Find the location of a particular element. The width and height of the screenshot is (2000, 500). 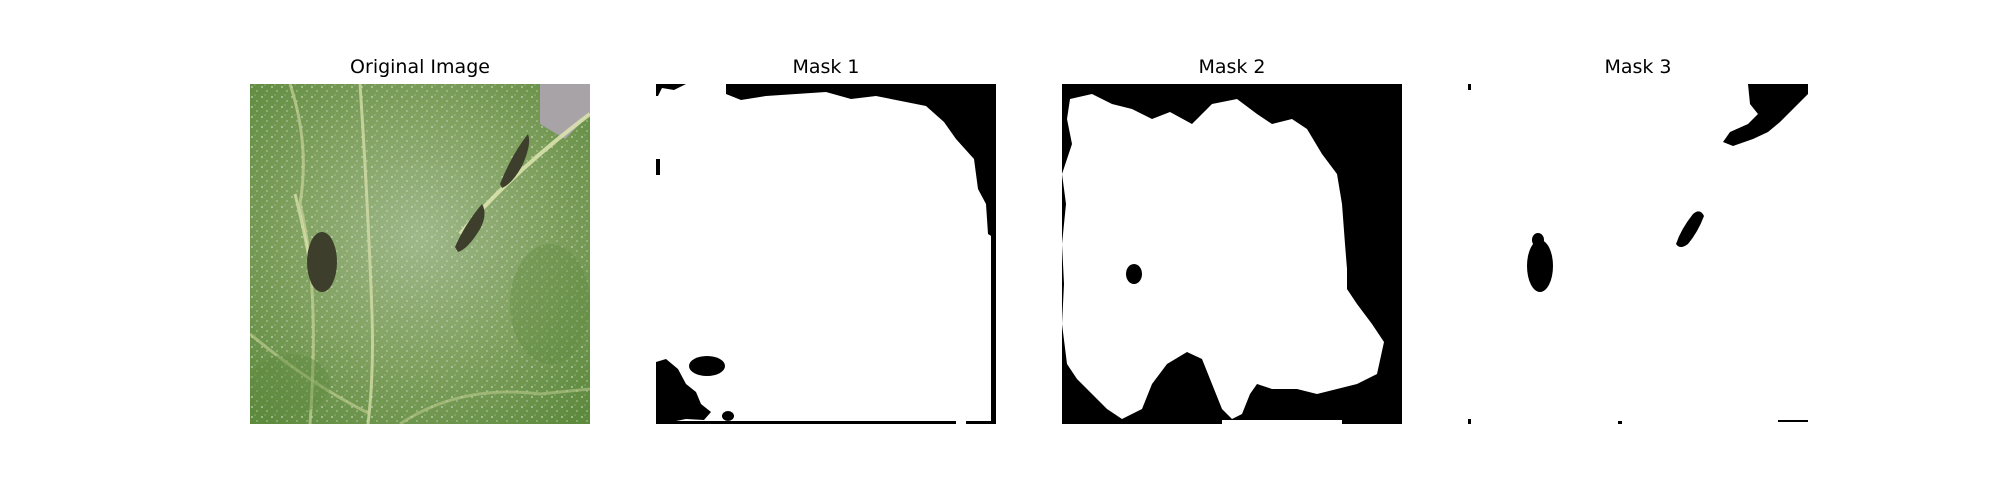

panel-title: Original Image is located at coordinates (420, 67).